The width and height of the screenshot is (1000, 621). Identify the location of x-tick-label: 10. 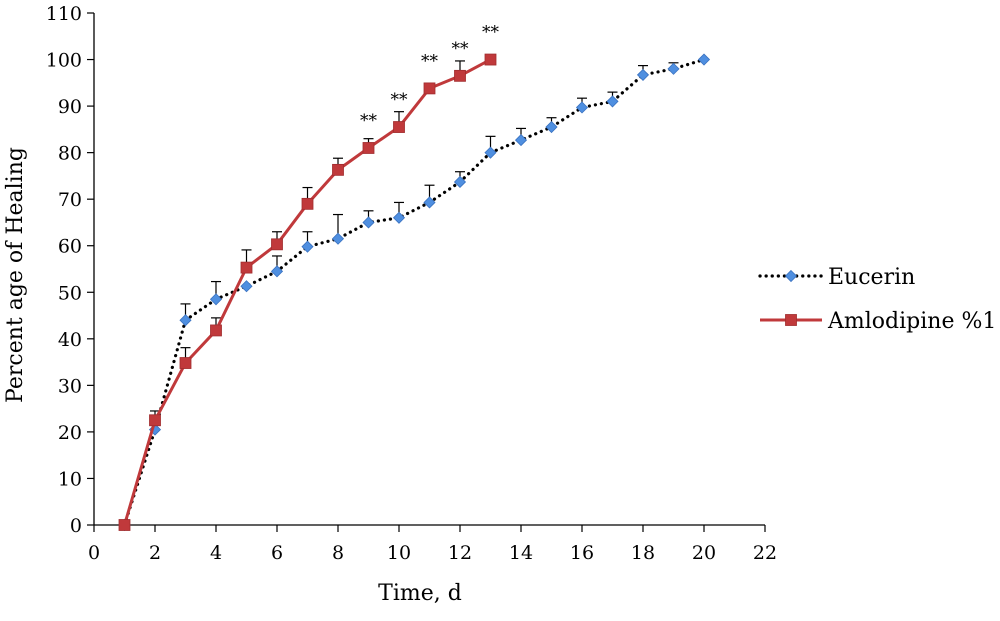
(399, 553).